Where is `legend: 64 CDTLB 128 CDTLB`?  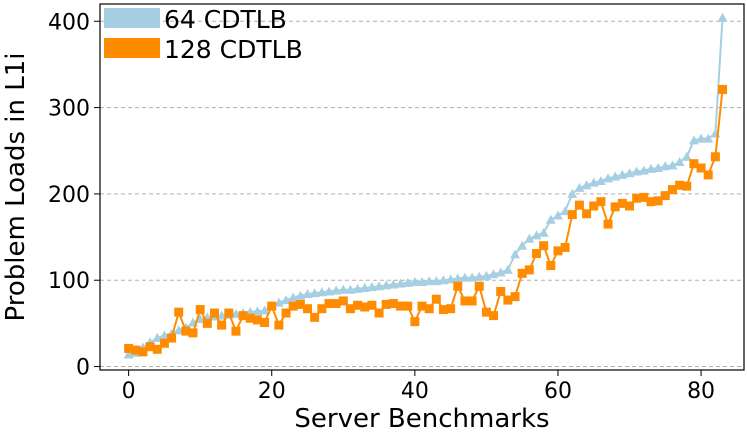
legend: 64 CDTLB 128 CDTLB is located at coordinates (203, 34).